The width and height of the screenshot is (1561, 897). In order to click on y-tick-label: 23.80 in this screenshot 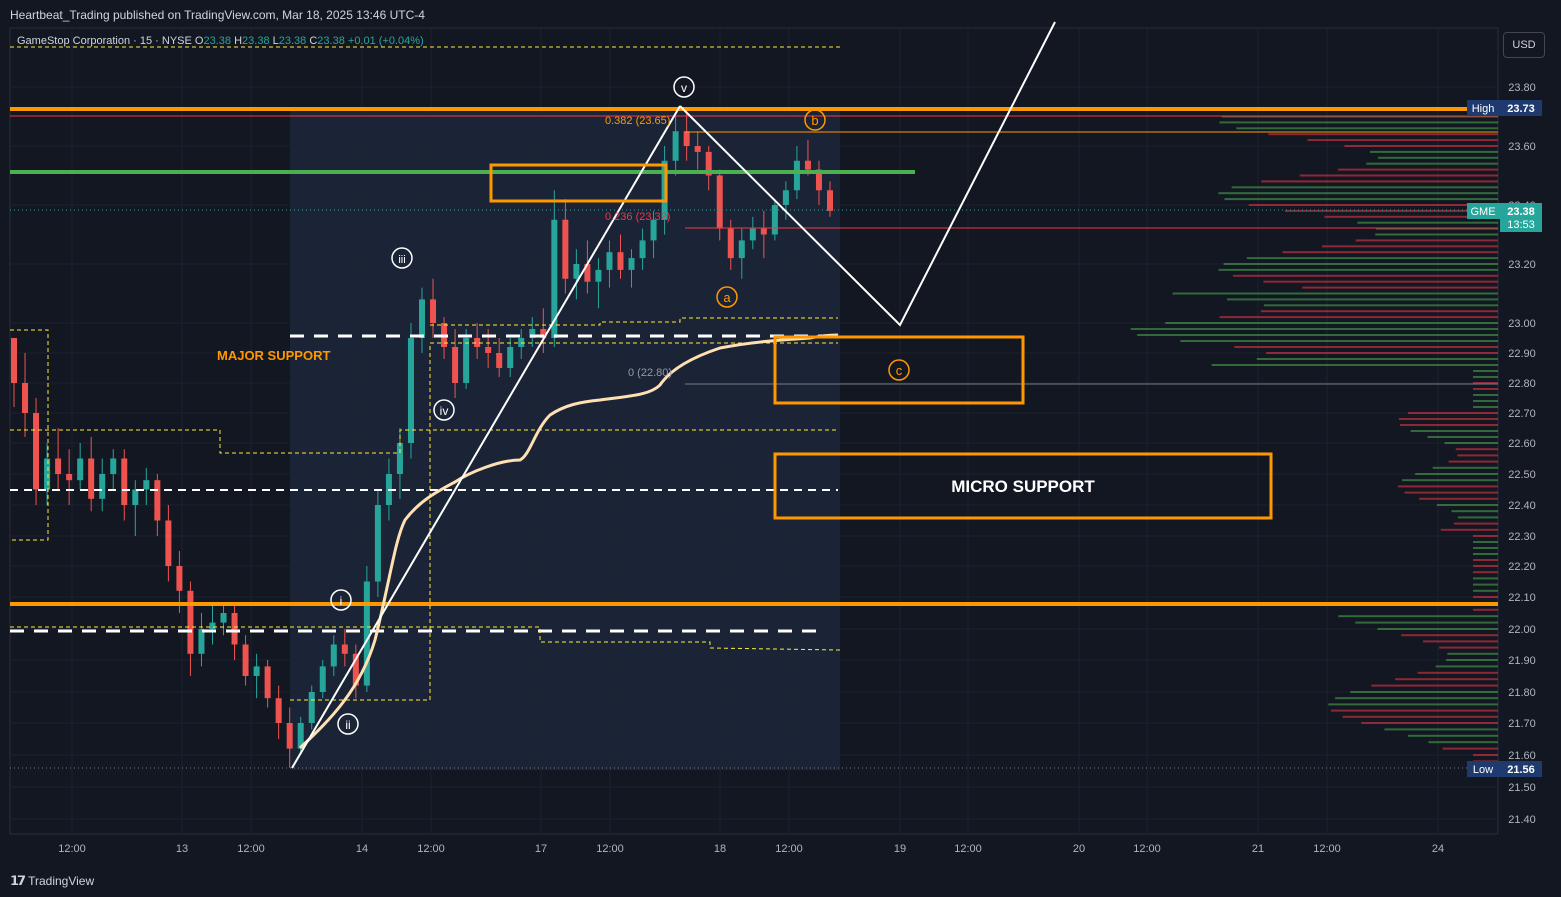, I will do `click(1522, 88)`.